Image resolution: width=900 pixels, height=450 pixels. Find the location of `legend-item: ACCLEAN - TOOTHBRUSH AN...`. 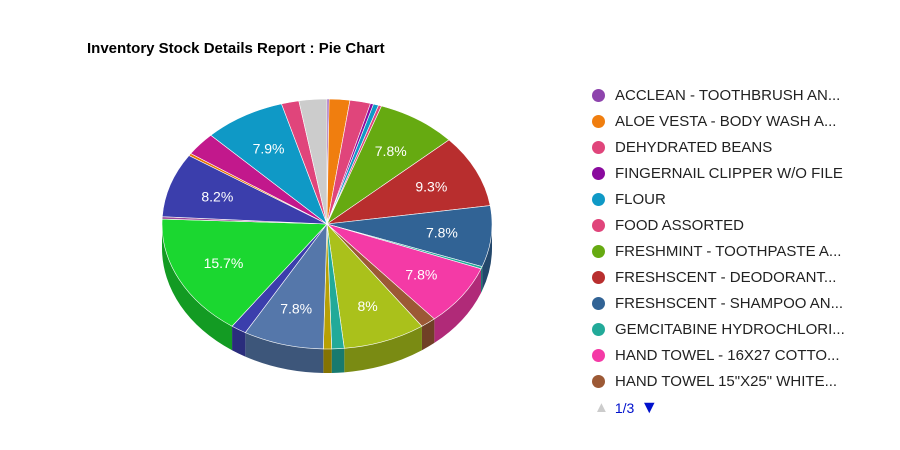

legend-item: ACCLEAN - TOOTHBRUSH AN... is located at coordinates (737, 95).